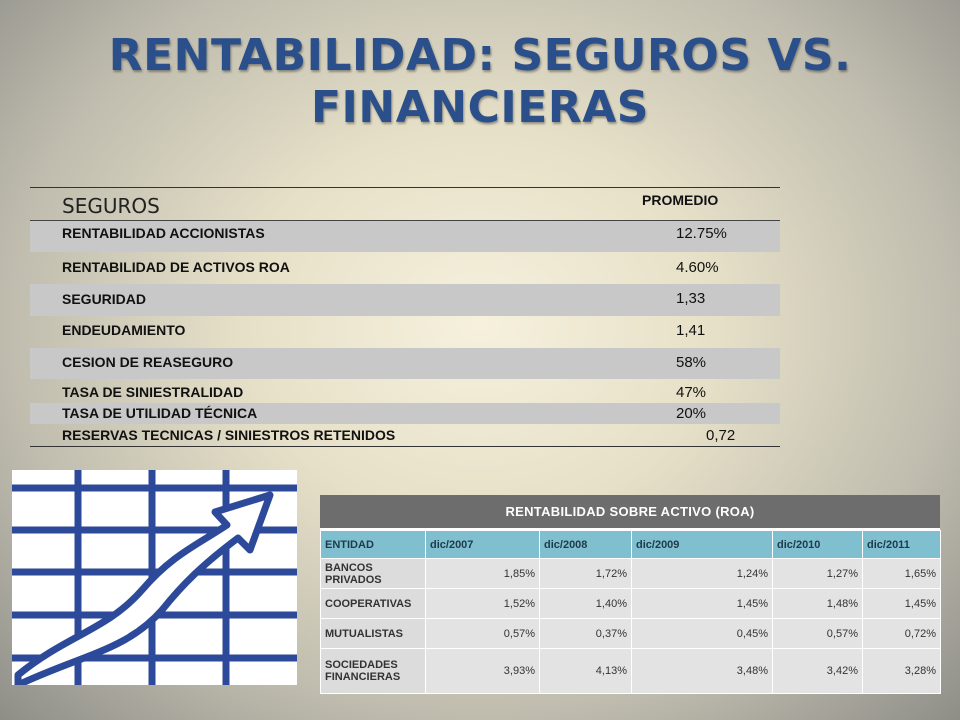 The image size is (960, 720). What do you see at coordinates (585, 633) in the screenshot?
I see `value-cell: 0,37%` at bounding box center [585, 633].